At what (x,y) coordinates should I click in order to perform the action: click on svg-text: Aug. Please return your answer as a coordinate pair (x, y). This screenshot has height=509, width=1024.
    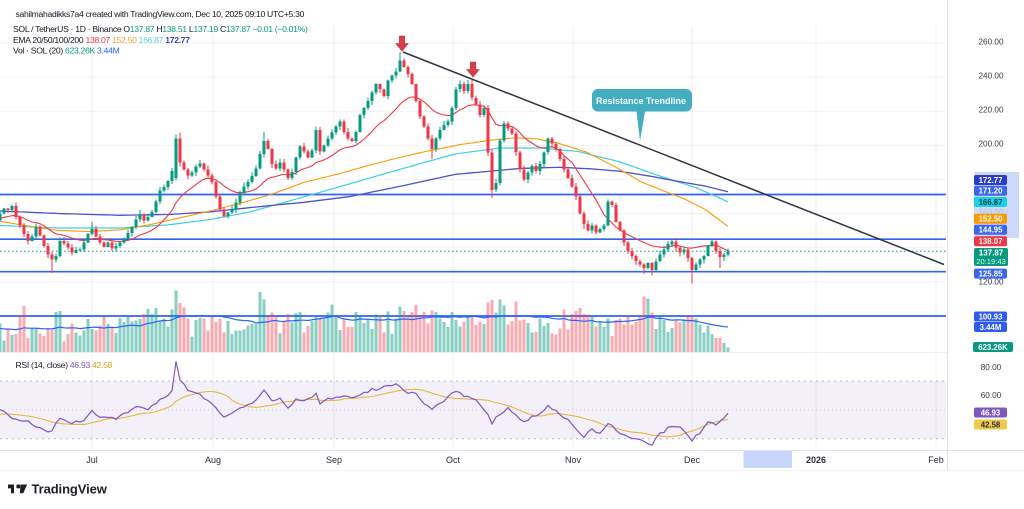
    Looking at the image, I should click on (213, 460).